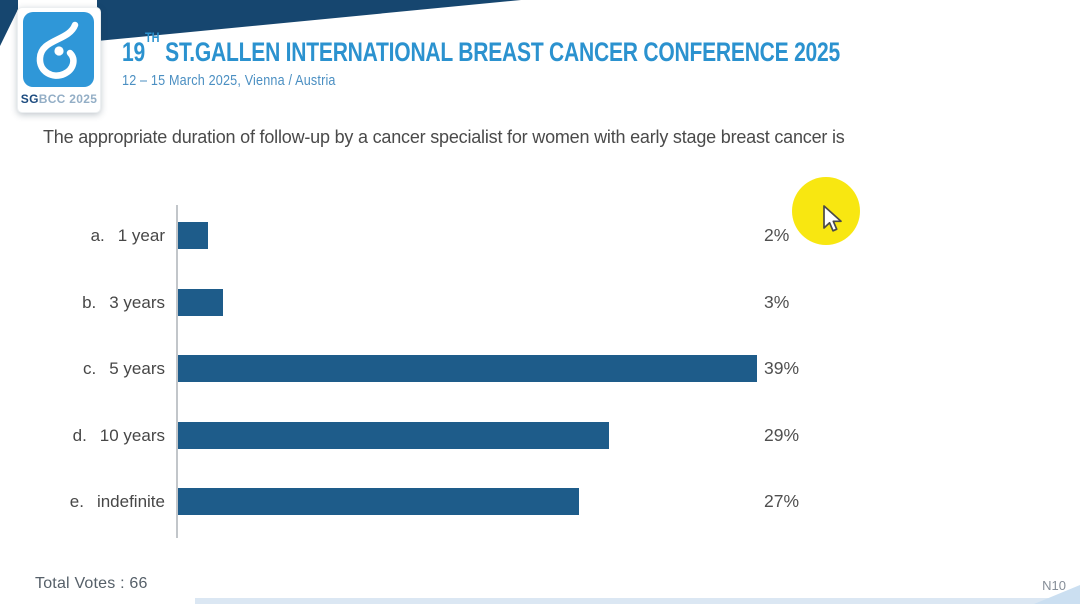 This screenshot has height=604, width=1080. Describe the element at coordinates (130, 501) in the screenshot. I see `option-text: indefinite` at that location.